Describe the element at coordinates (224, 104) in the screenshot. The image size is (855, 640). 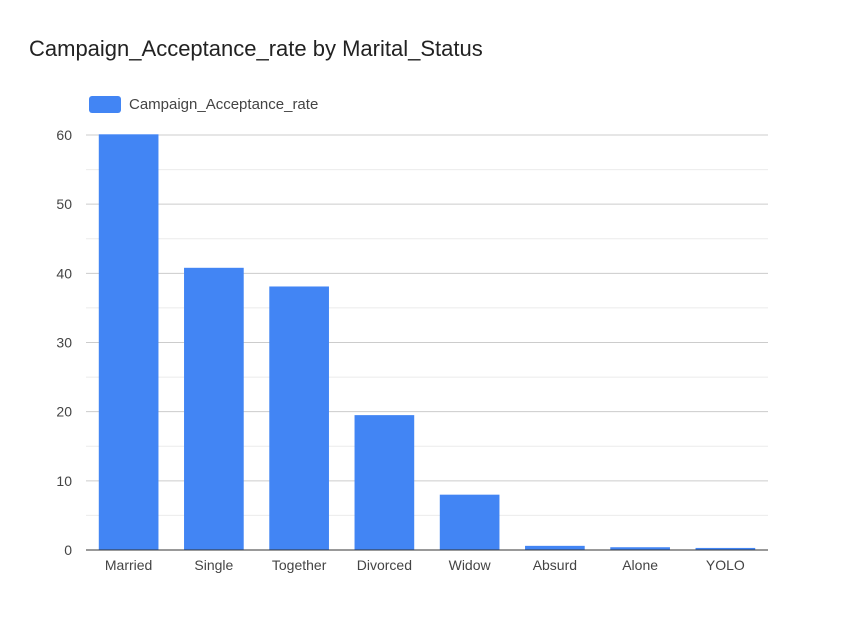
I see `legend-label: Campaign_Acceptance_rate` at that location.